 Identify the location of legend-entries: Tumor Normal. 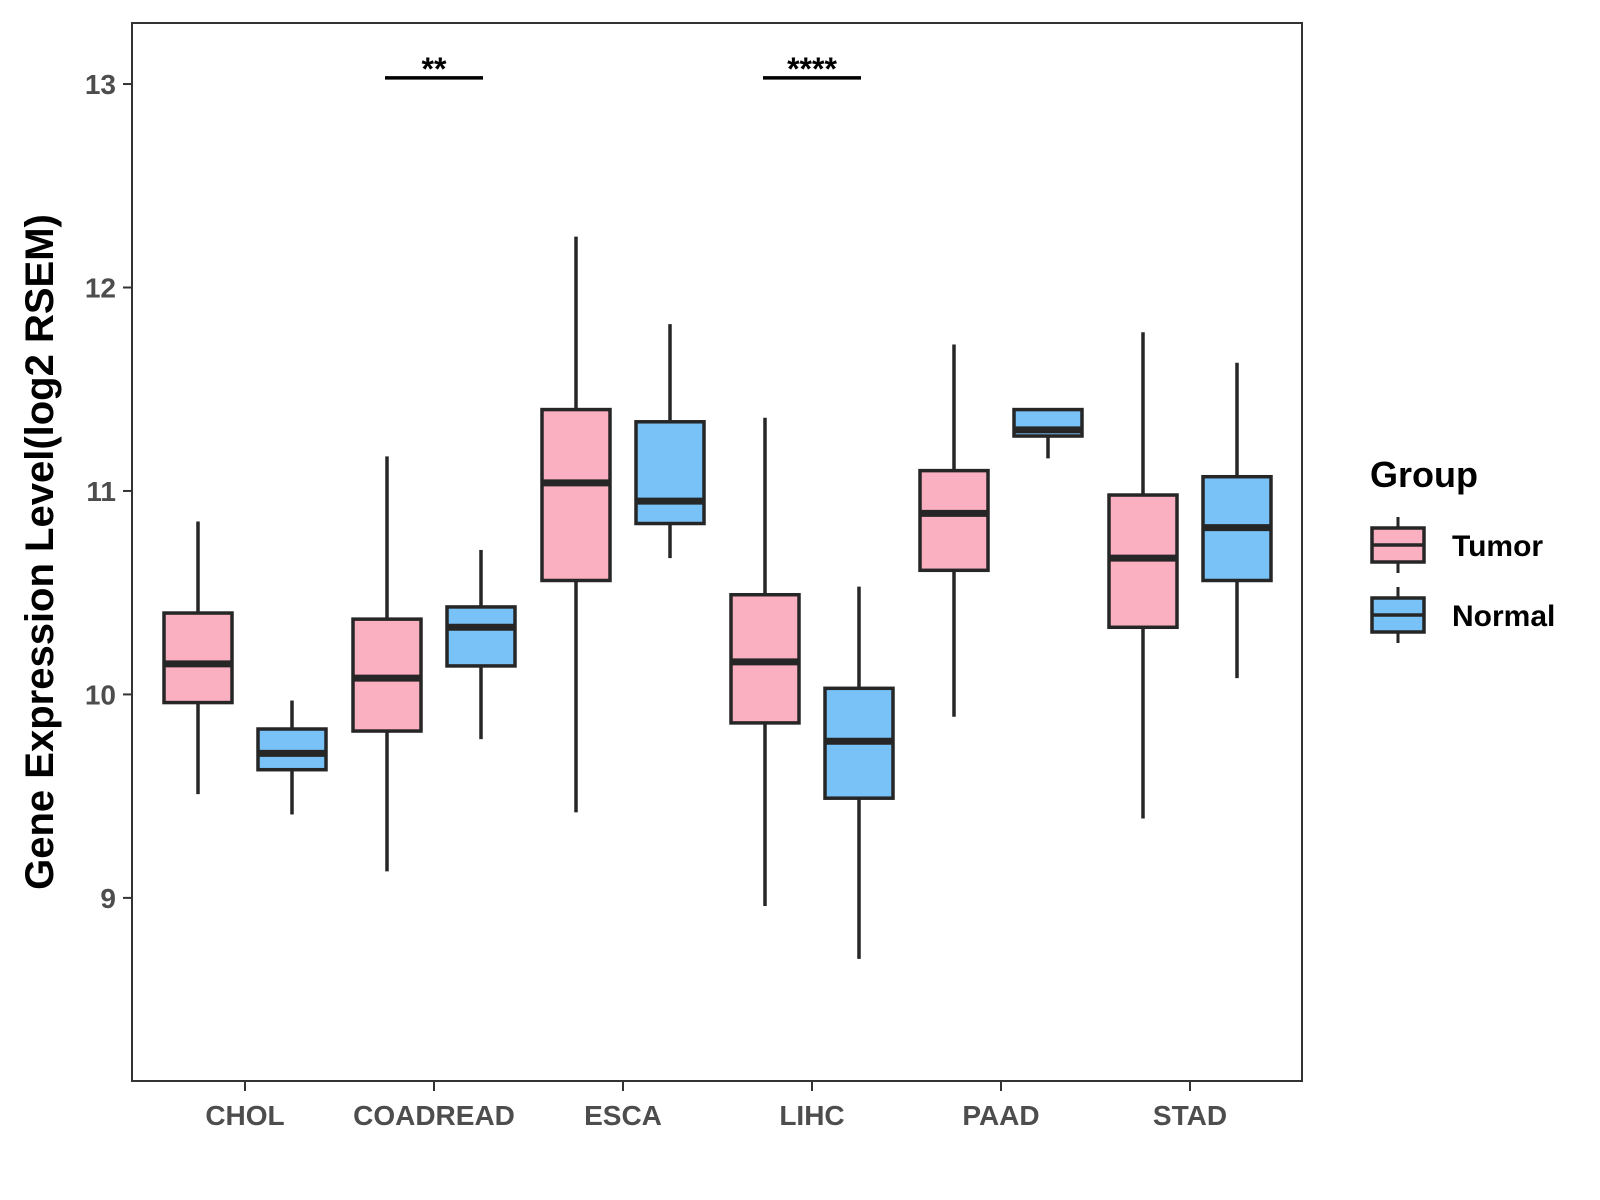
(1462, 580).